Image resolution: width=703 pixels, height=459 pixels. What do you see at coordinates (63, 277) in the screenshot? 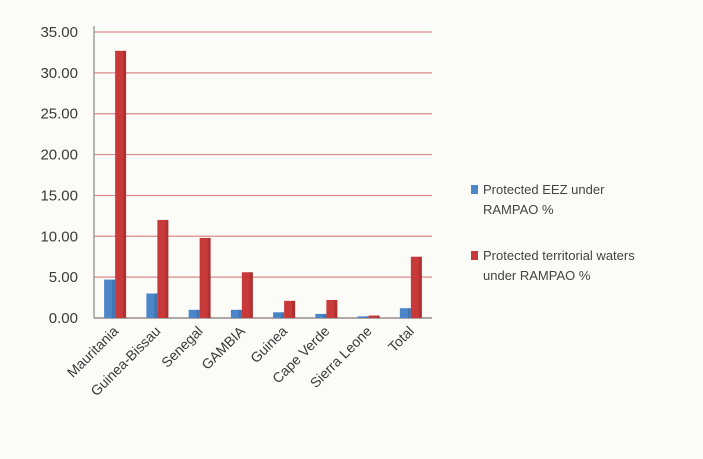
I see `y-tick-label: 5.00` at bounding box center [63, 277].